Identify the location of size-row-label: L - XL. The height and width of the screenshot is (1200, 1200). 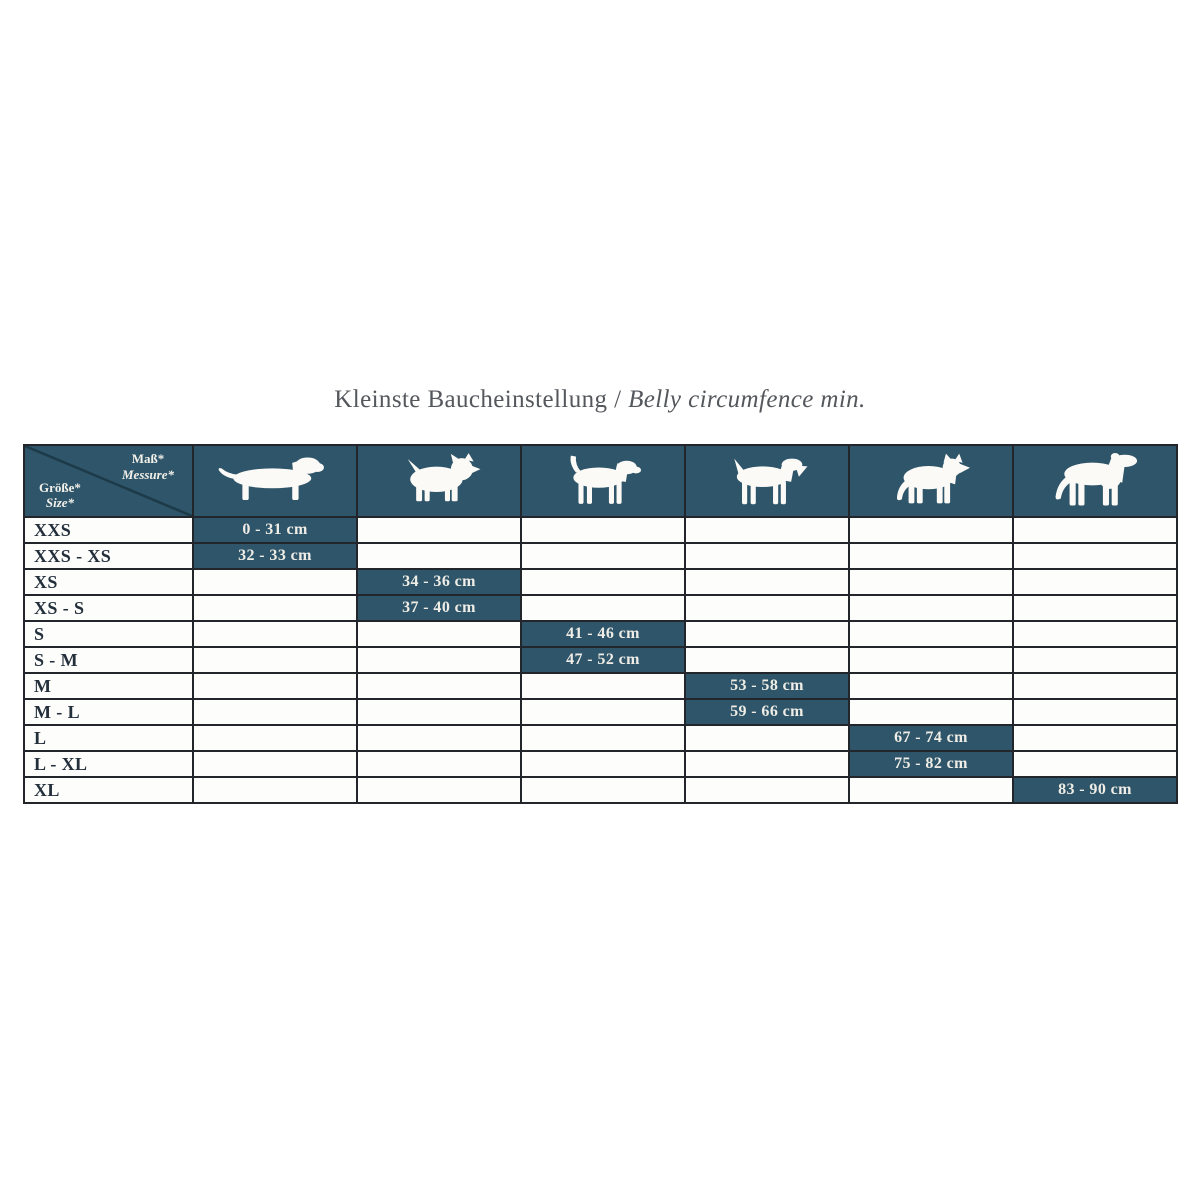
(108, 764).